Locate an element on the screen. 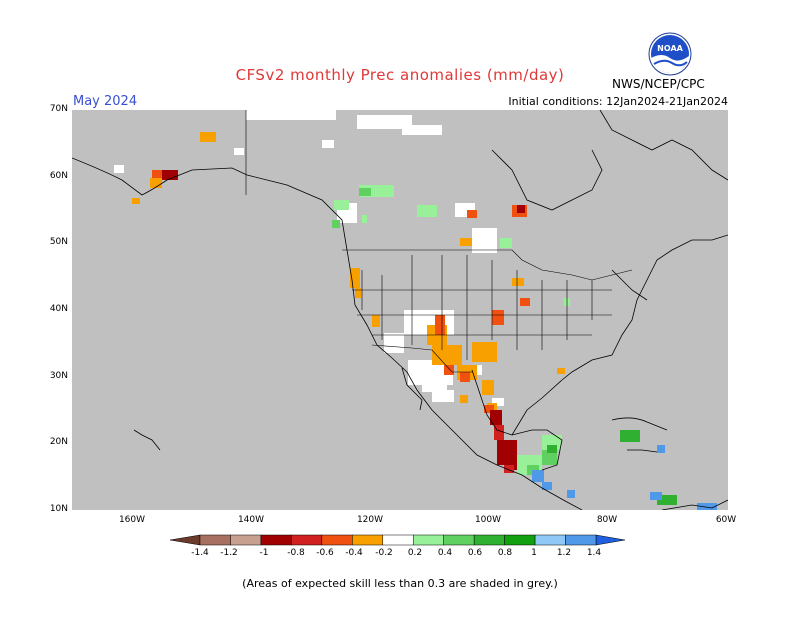 The image size is (800, 618). noaa-logo-text: NOAA is located at coordinates (670, 48).